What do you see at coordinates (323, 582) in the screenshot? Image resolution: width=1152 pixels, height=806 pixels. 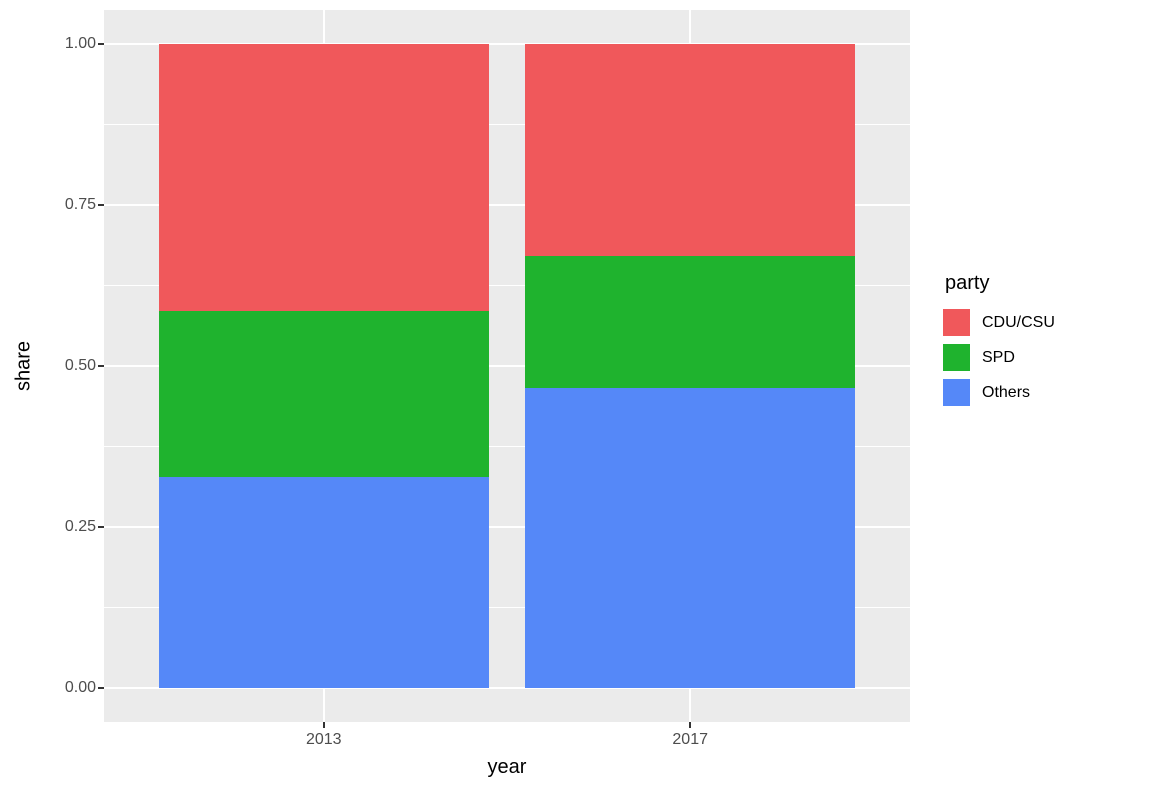 I see `bar-2013-segment-others` at bounding box center [323, 582].